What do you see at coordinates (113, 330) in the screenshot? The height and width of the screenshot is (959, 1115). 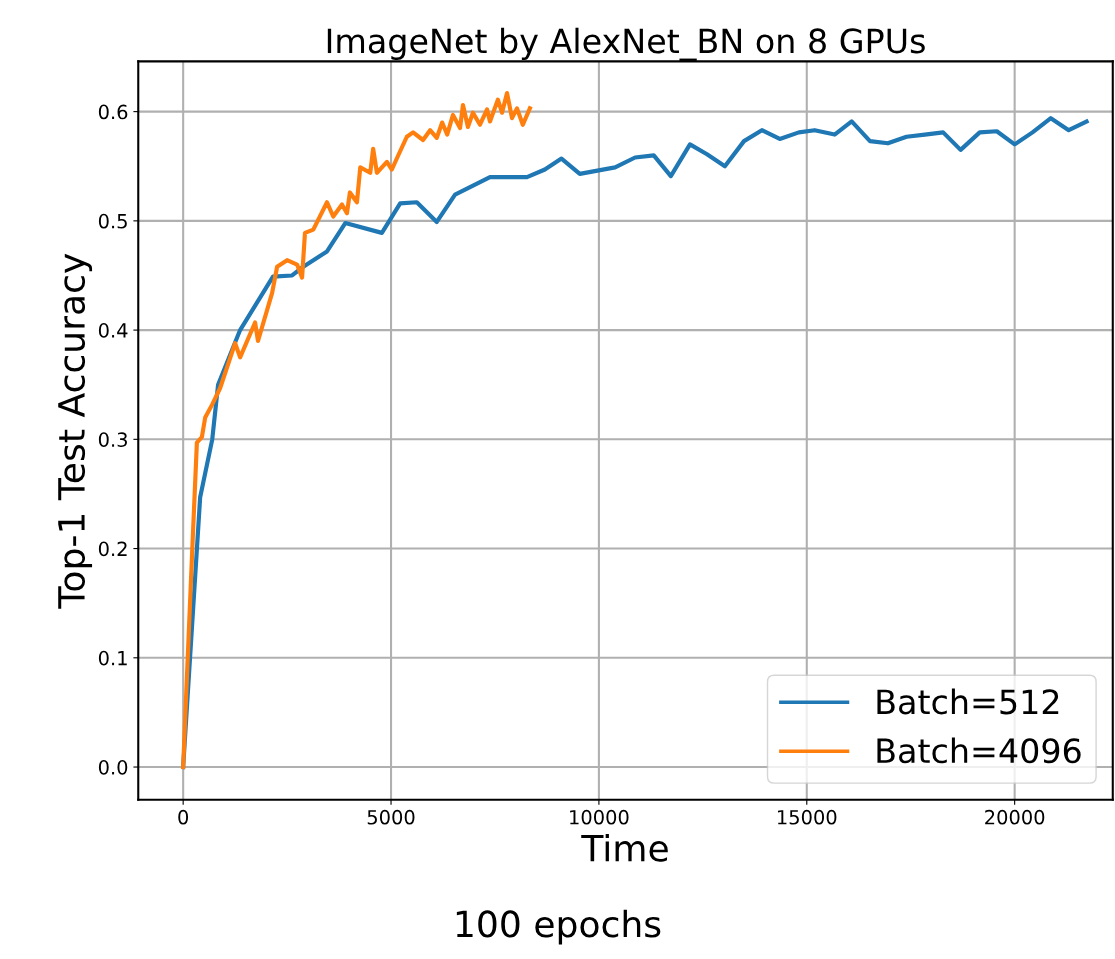 I see `y-tick-label: 0.4` at bounding box center [113, 330].